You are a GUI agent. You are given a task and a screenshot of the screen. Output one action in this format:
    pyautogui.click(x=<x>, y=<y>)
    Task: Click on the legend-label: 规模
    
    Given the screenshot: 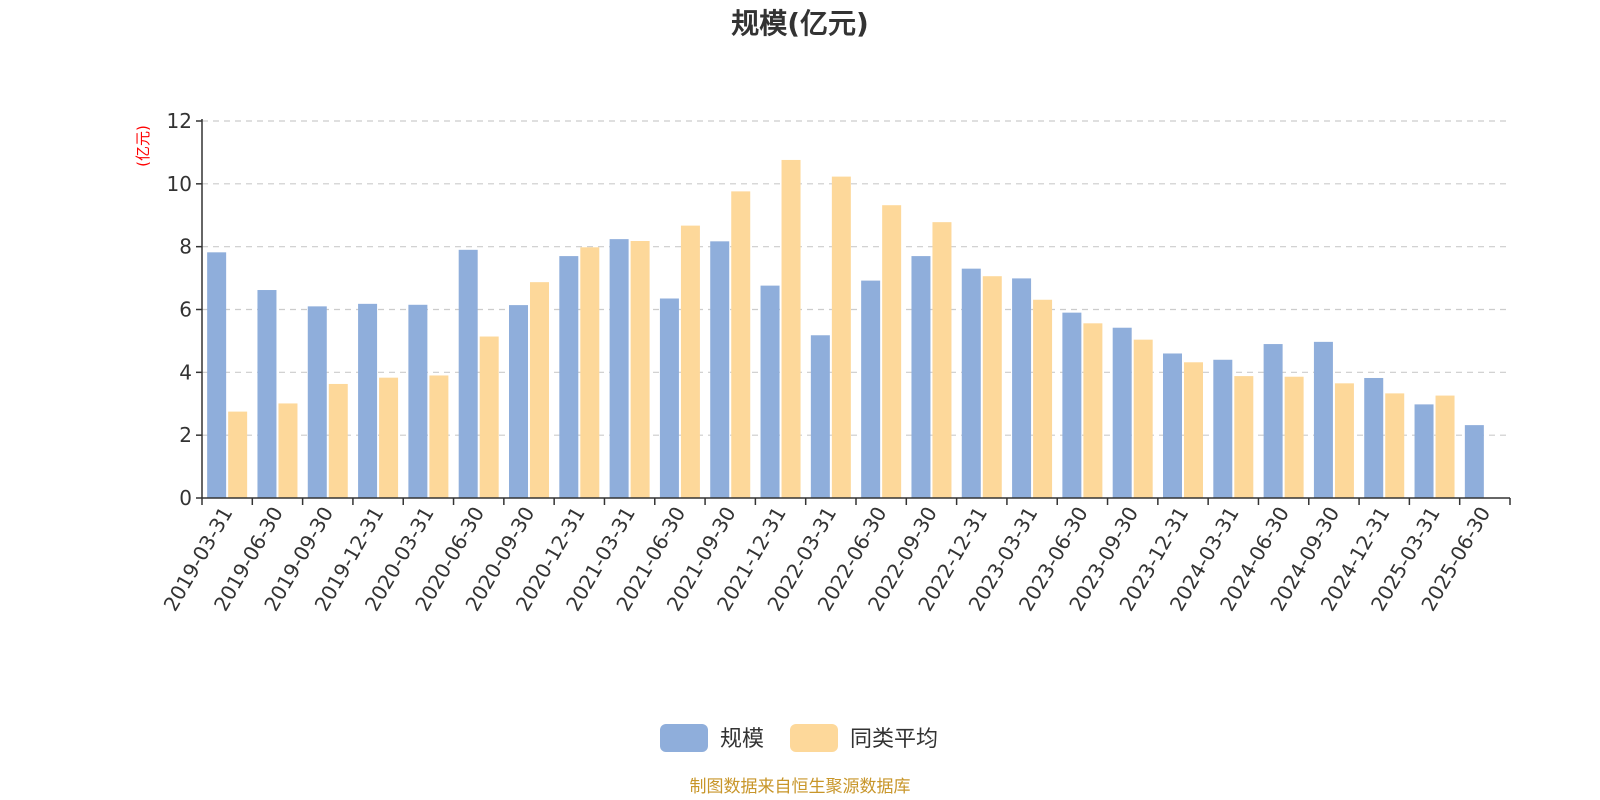 What is the action you would take?
    pyautogui.click(x=742, y=739)
    